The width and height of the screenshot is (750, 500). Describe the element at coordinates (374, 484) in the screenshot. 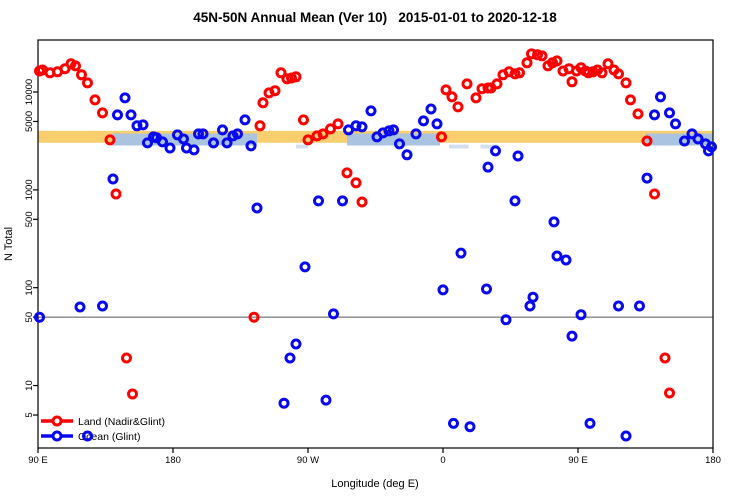

I see `x-axis-title: Longitude (deg E)` at that location.